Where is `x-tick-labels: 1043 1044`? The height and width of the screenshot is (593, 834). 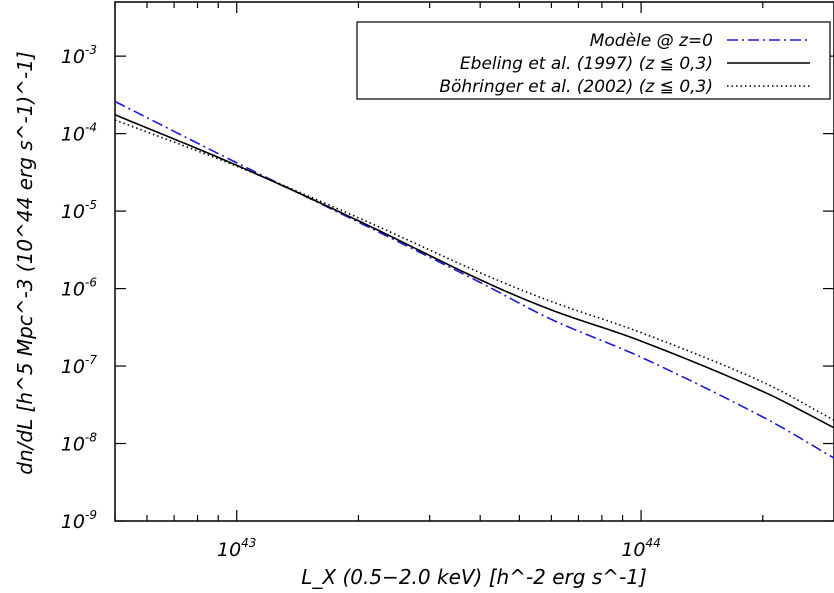
x-tick-labels: 1043 1044 is located at coordinates (439, 548).